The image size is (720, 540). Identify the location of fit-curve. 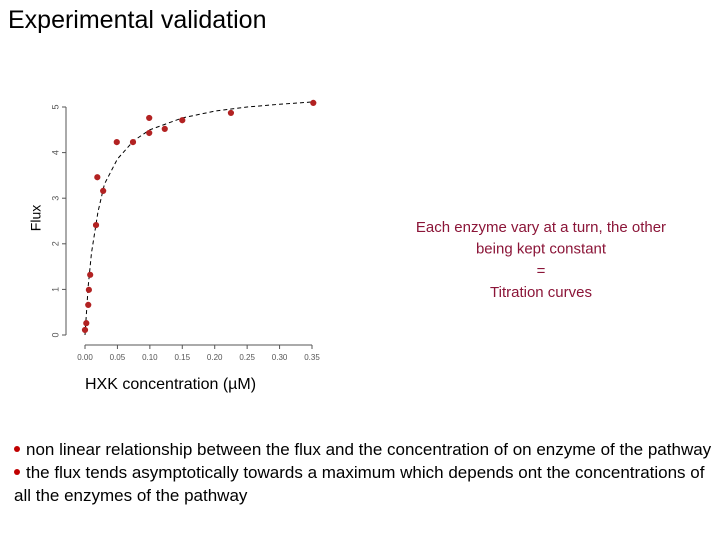
(198, 218).